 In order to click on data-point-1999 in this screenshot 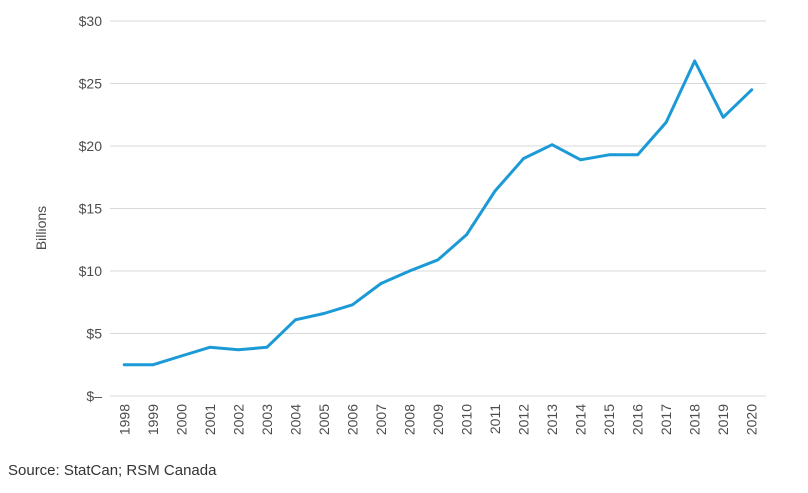, I will do `click(153, 365)`.